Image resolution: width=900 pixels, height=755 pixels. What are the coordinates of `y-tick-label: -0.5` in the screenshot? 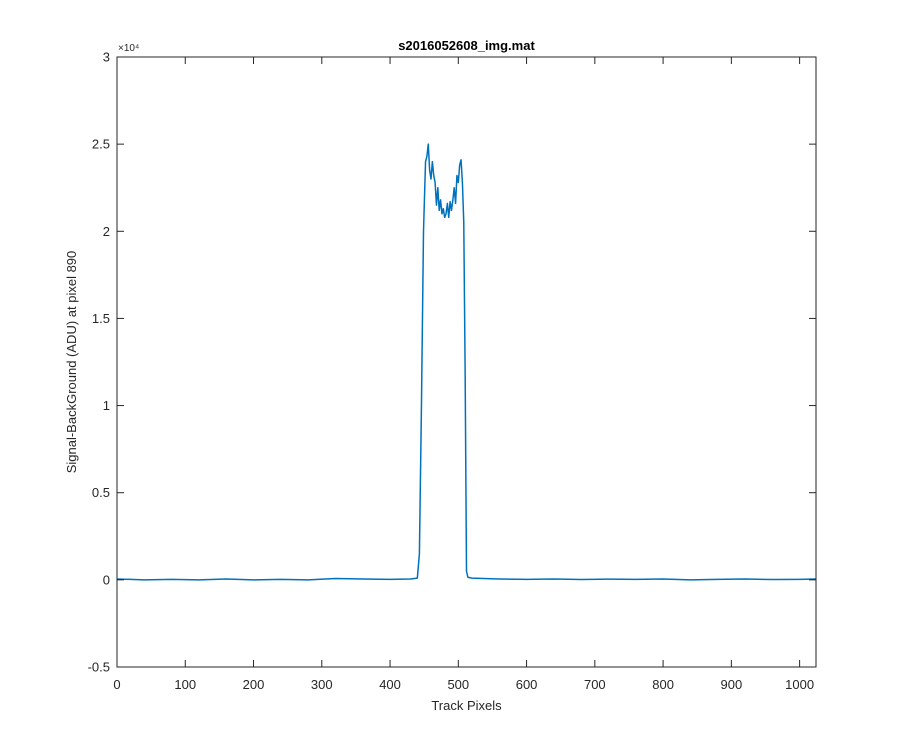 It's located at (99, 667).